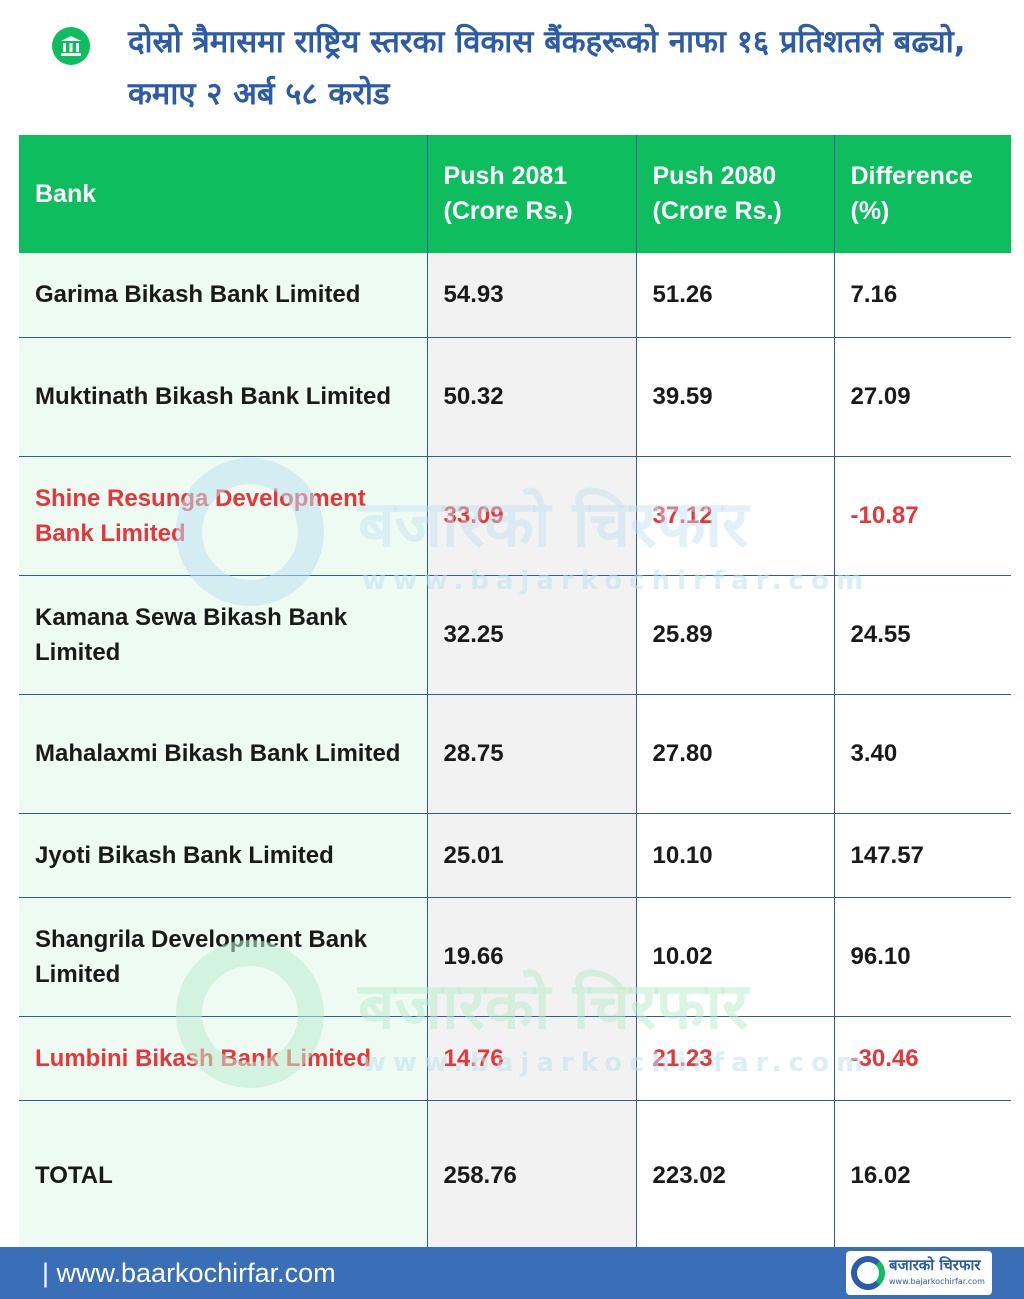 The width and height of the screenshot is (1024, 1299). Describe the element at coordinates (734, 194) in the screenshot. I see `column-header-push-2080: Push 2080 (Crore Rs.)` at that location.